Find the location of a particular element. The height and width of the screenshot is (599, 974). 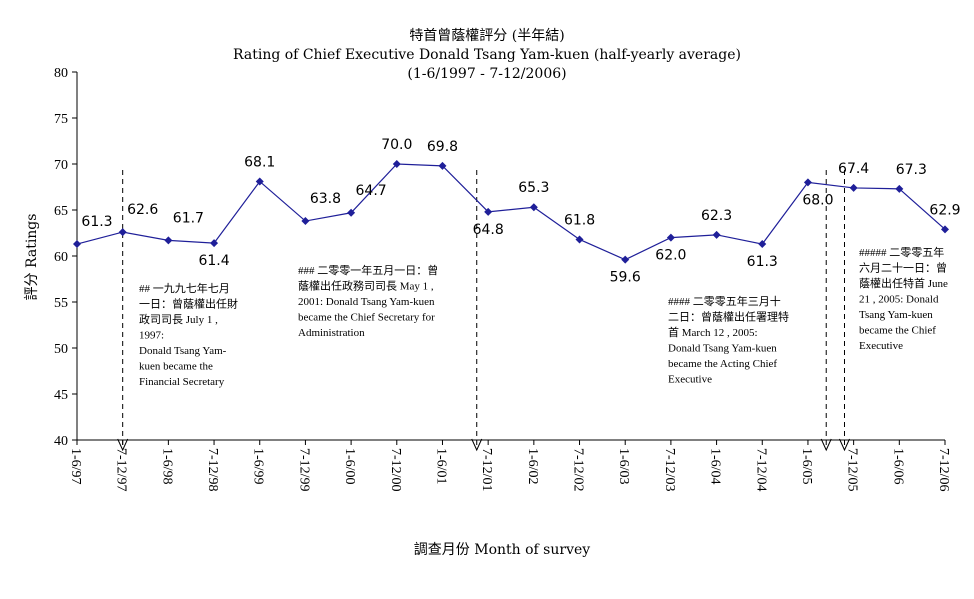

data-label: 64.8 is located at coordinates (488, 230).